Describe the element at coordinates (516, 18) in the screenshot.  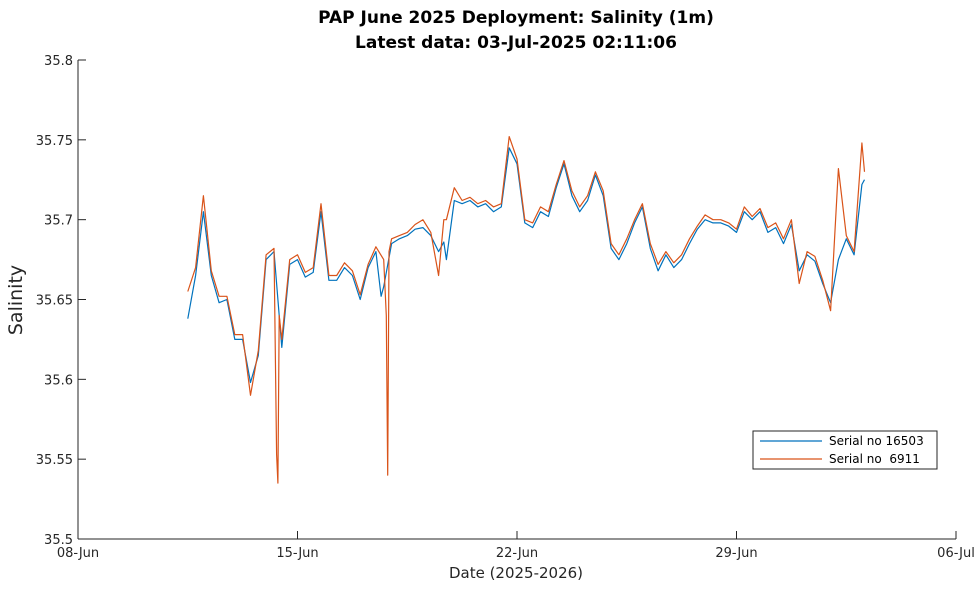
I see `chart-title: PAP June 2025 Deployment: Salinity (1m)` at that location.